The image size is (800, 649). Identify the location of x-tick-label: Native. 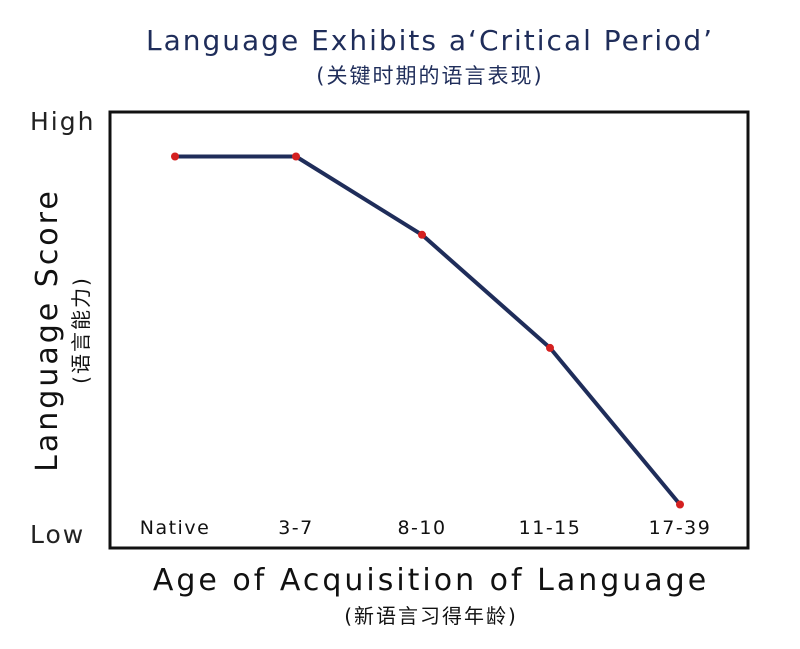
(175, 528).